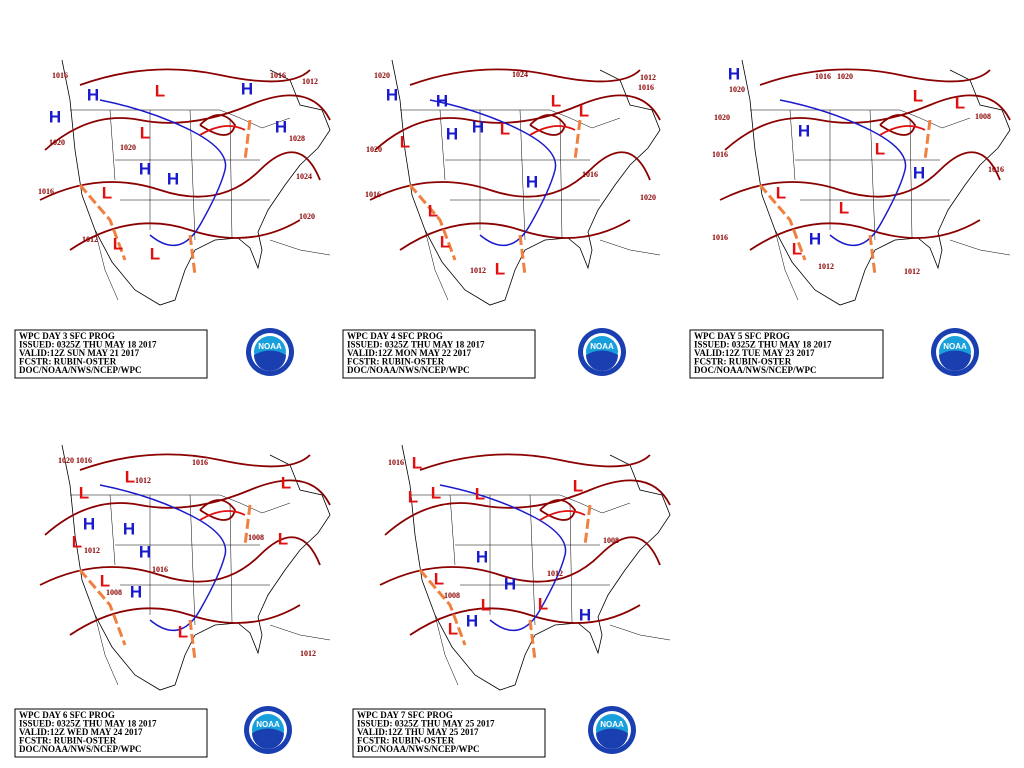 Image resolution: width=1024 pixels, height=768 pixels. Describe the element at coordinates (81, 732) in the screenshot. I see `info-line: VALID:12Z WED MAY 24 2017` at that location.